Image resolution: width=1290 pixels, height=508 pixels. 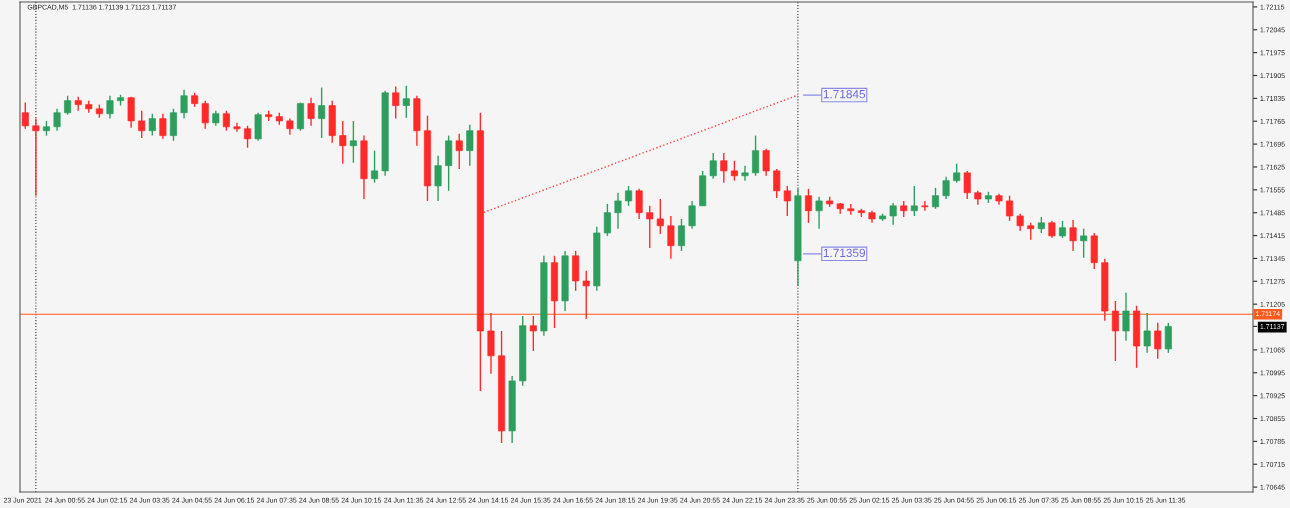 What do you see at coordinates (844, 94) in the screenshot?
I see `annotation: 1.71845` at bounding box center [844, 94].